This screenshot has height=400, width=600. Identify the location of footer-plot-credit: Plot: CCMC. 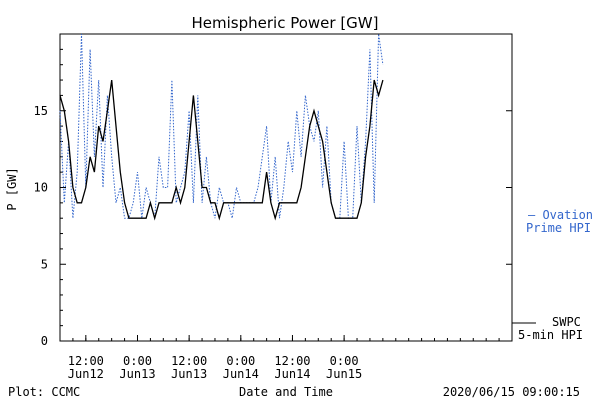
(44, 392).